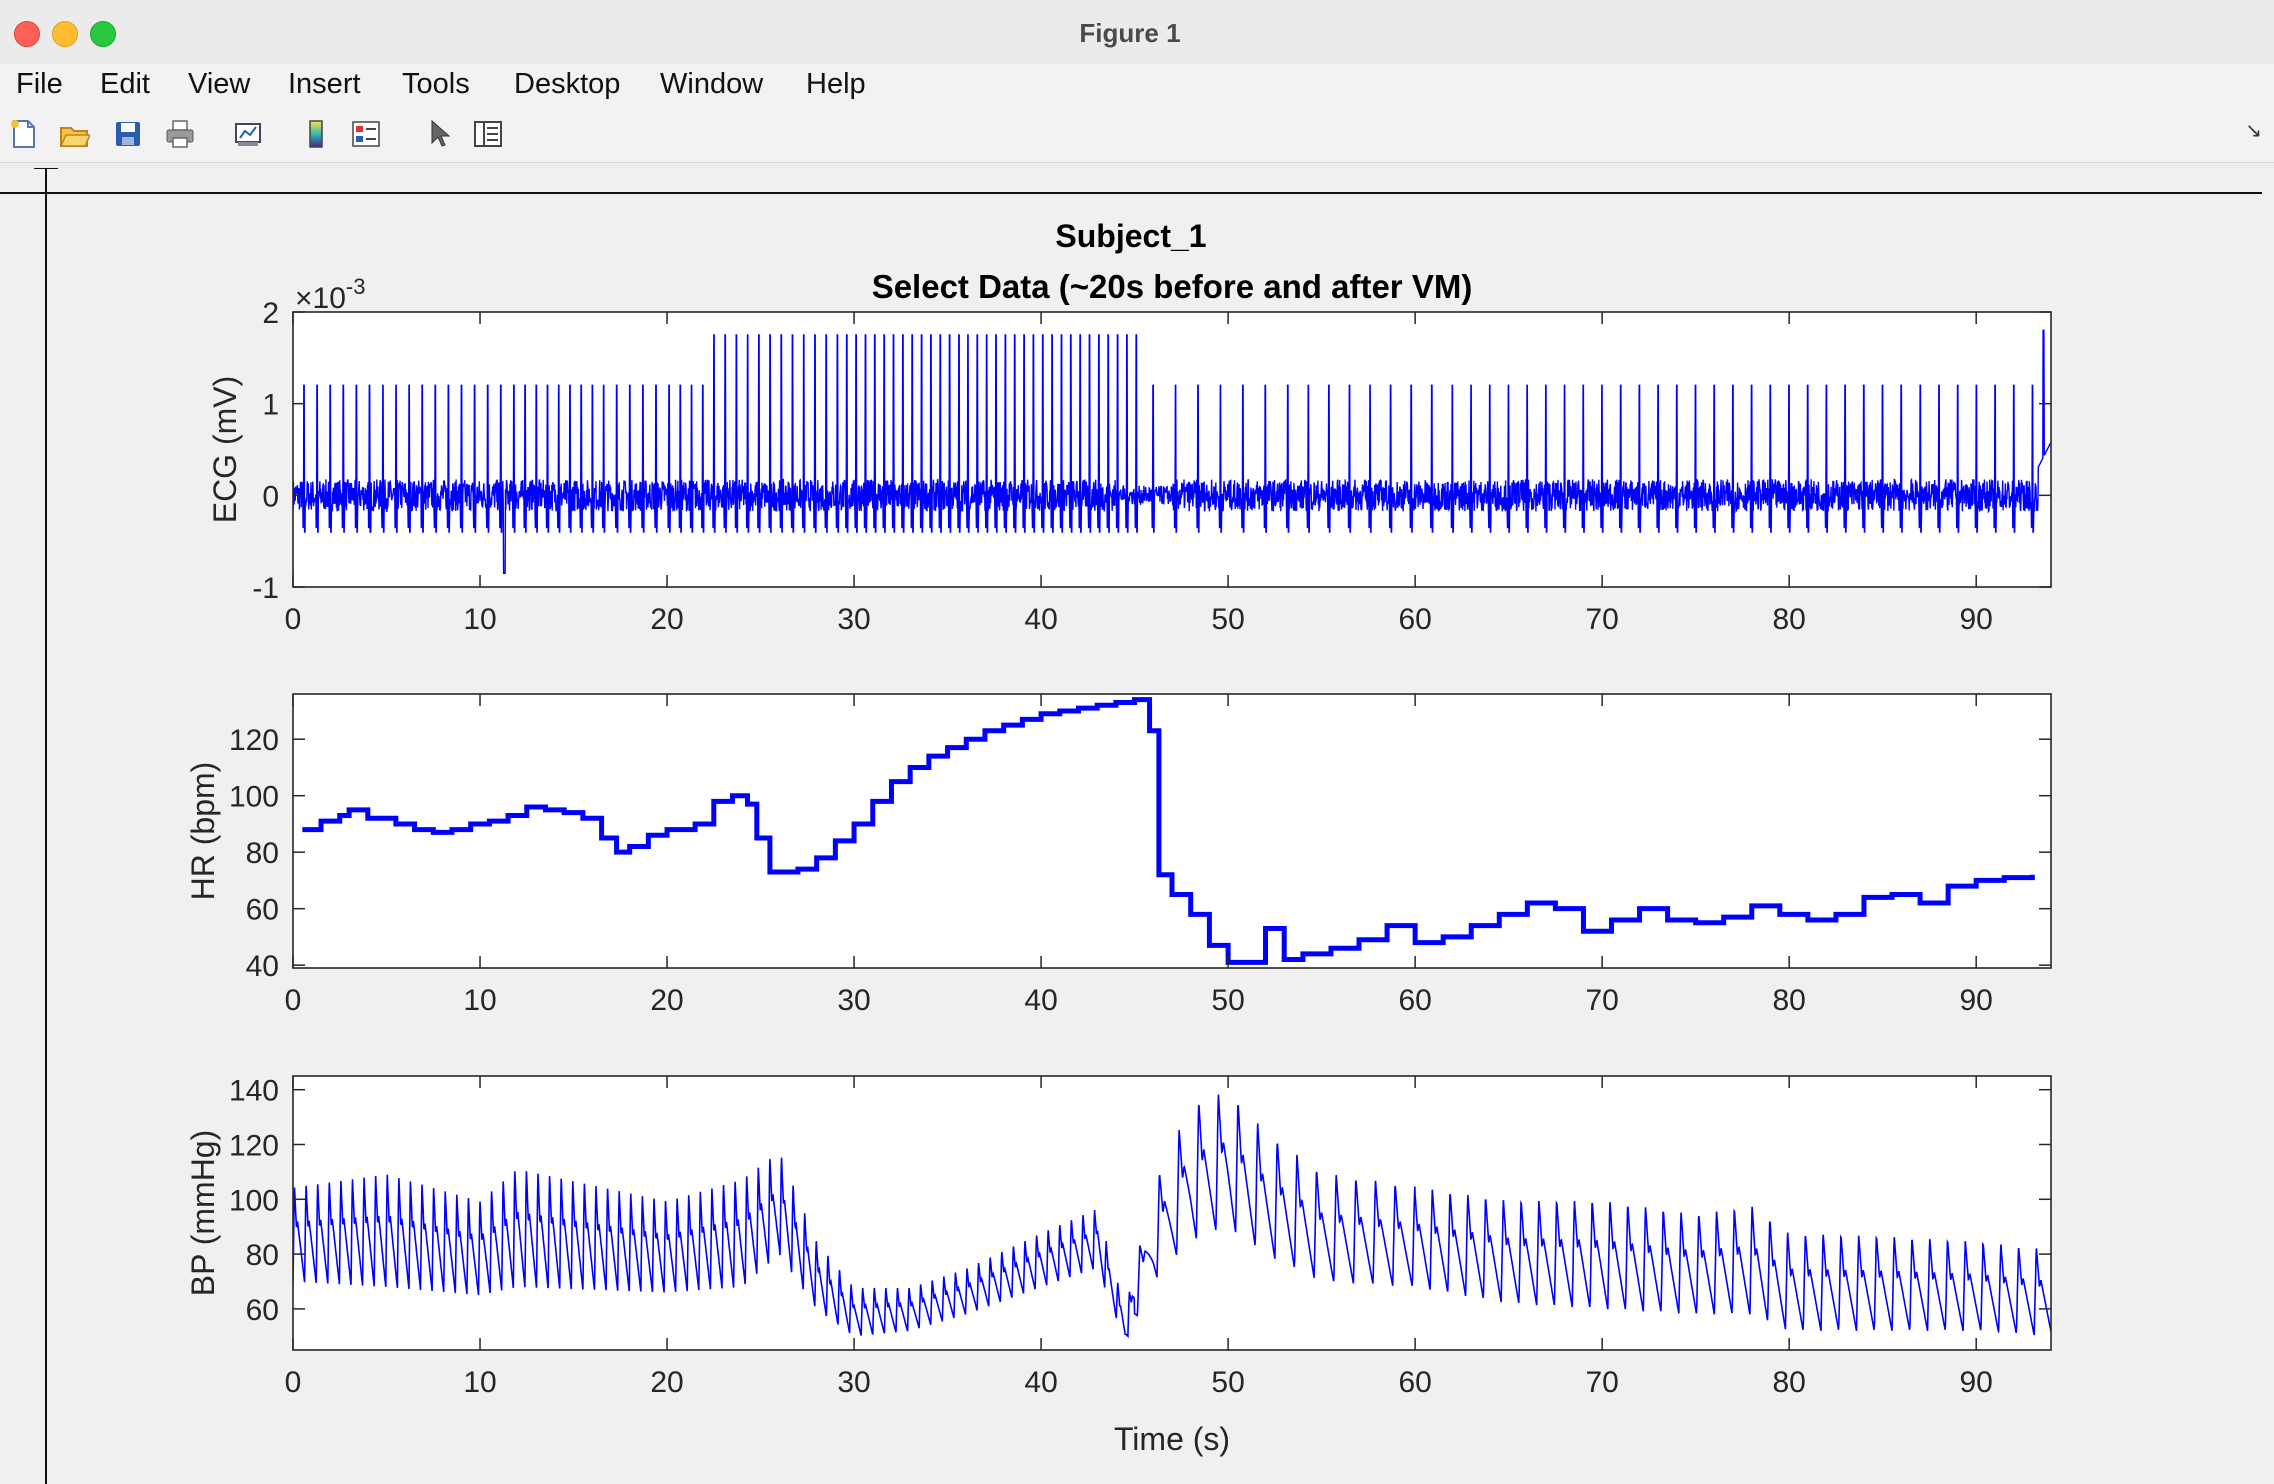 Image resolution: width=2274 pixels, height=1484 pixels. What do you see at coordinates (46, 168) in the screenshot?
I see `cursor-crosshair` at bounding box center [46, 168].